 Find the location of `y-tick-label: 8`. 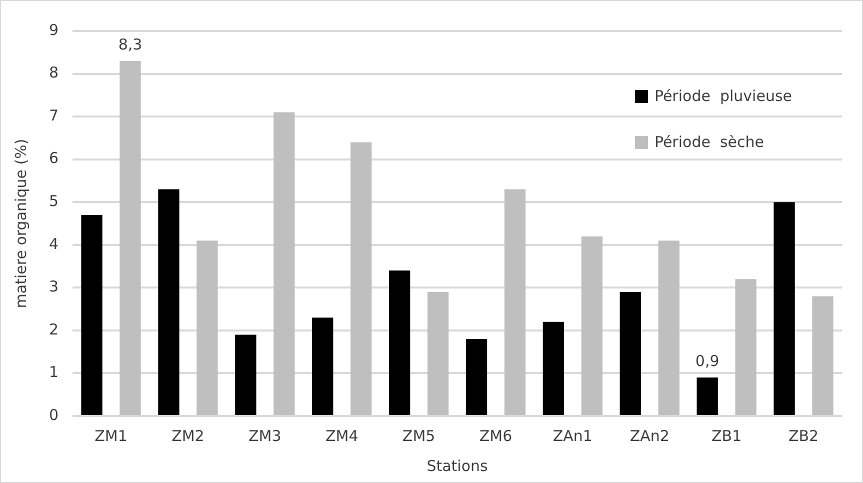

y-tick-label: 8 is located at coordinates (53, 73).